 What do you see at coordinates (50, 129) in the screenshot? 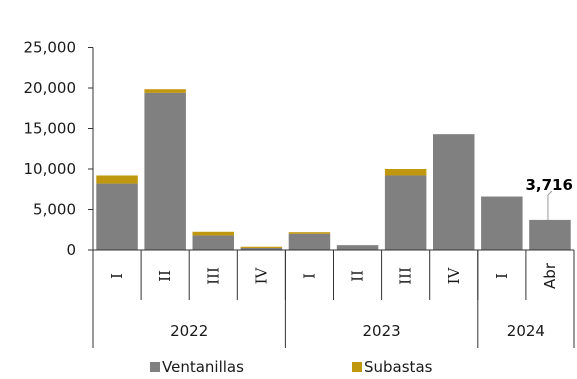
I see `y-tick-label: 15,000` at bounding box center [50, 129].